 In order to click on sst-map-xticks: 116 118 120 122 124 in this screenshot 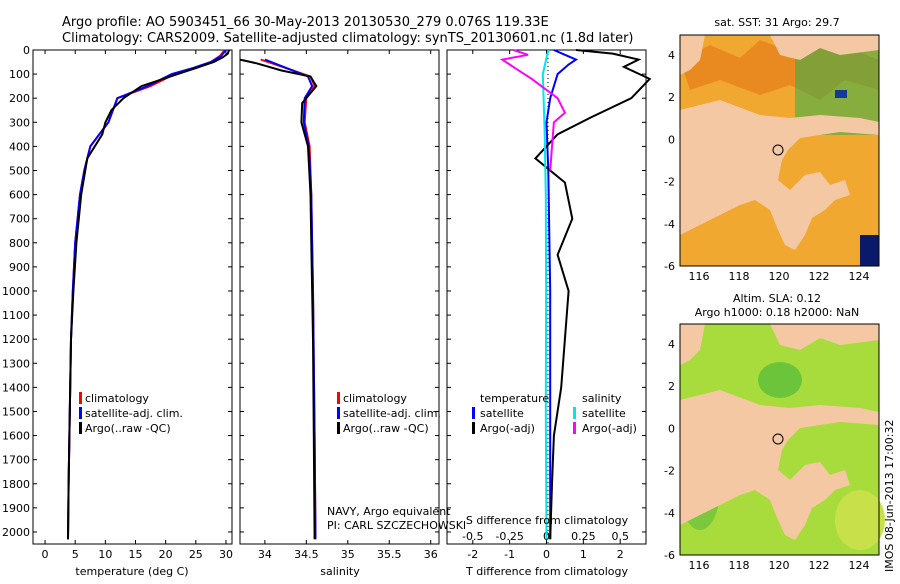, I will do `click(779, 276)`.